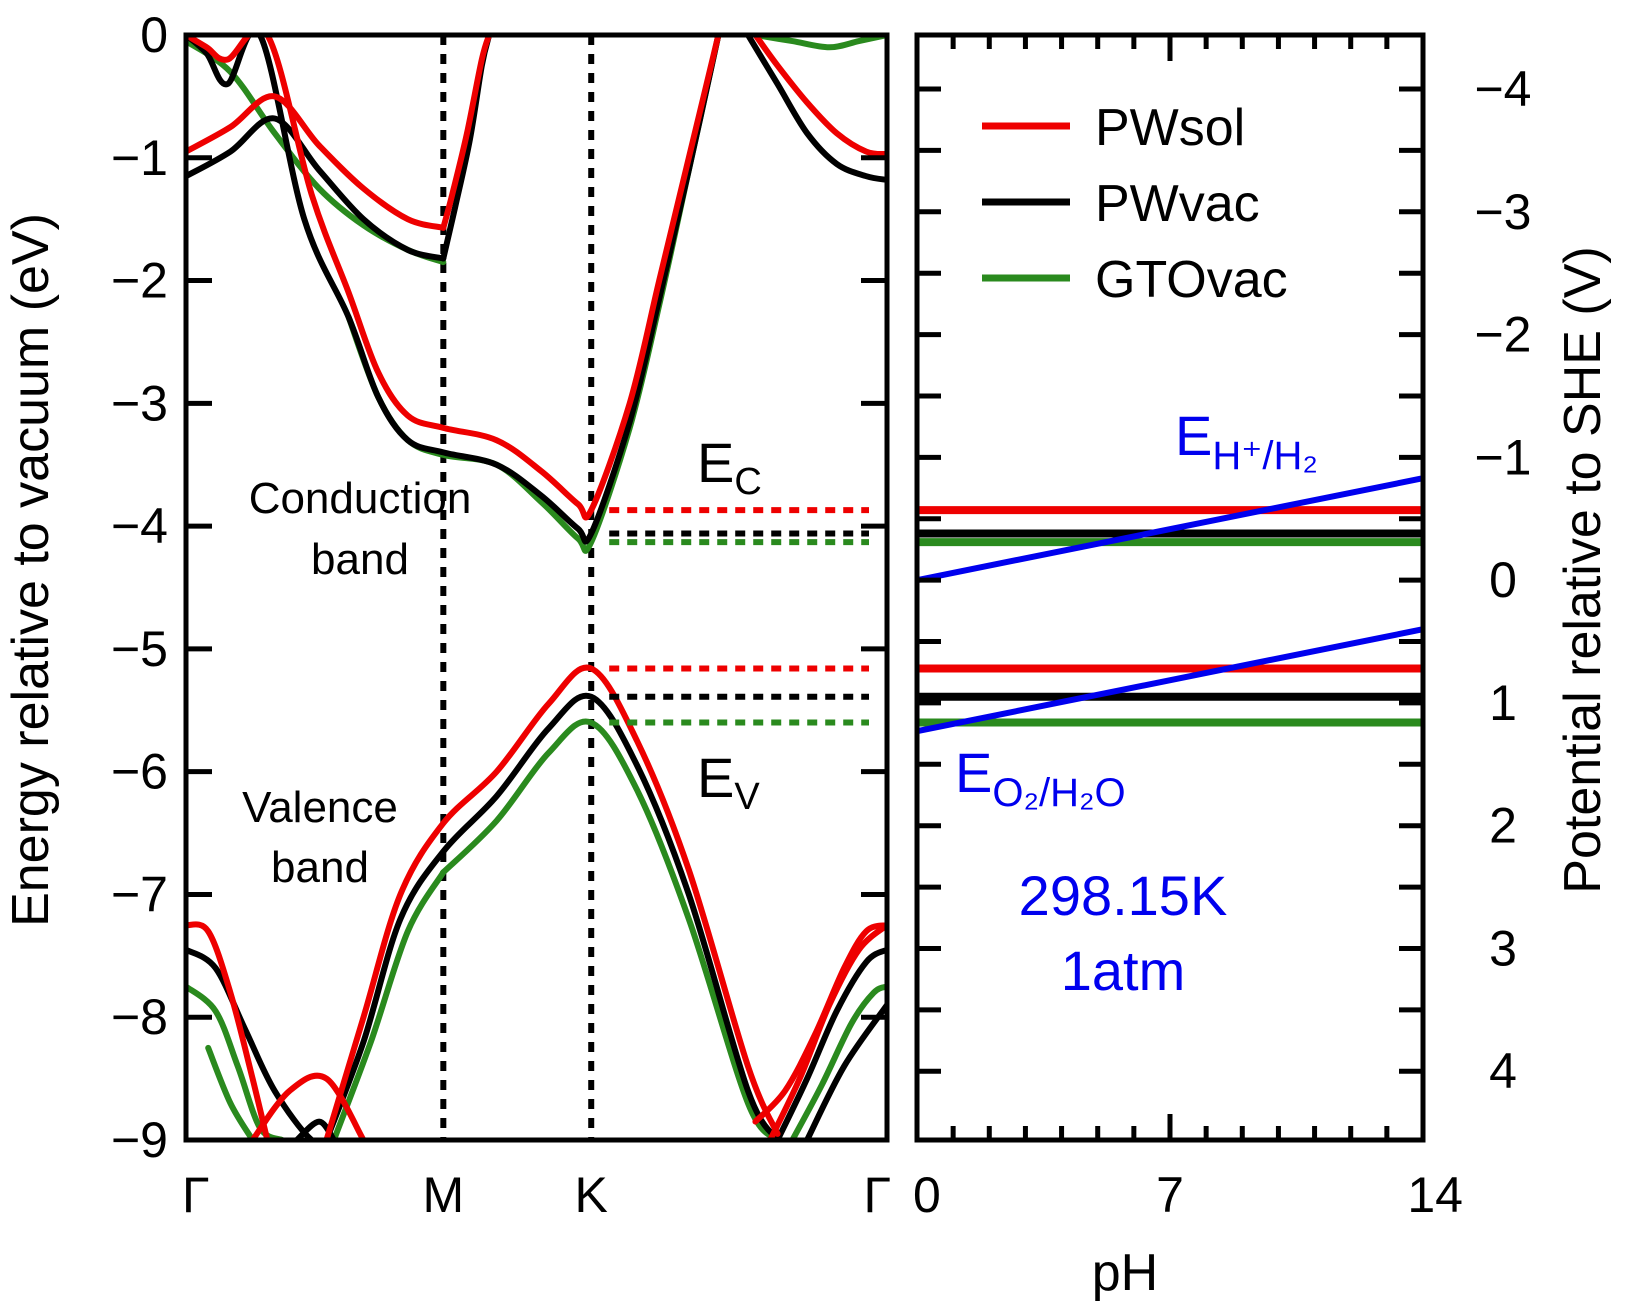 The image size is (1634, 1302). What do you see at coordinates (1170, 616) in the screenshot?
I see `band-edge-lines` at bounding box center [1170, 616].